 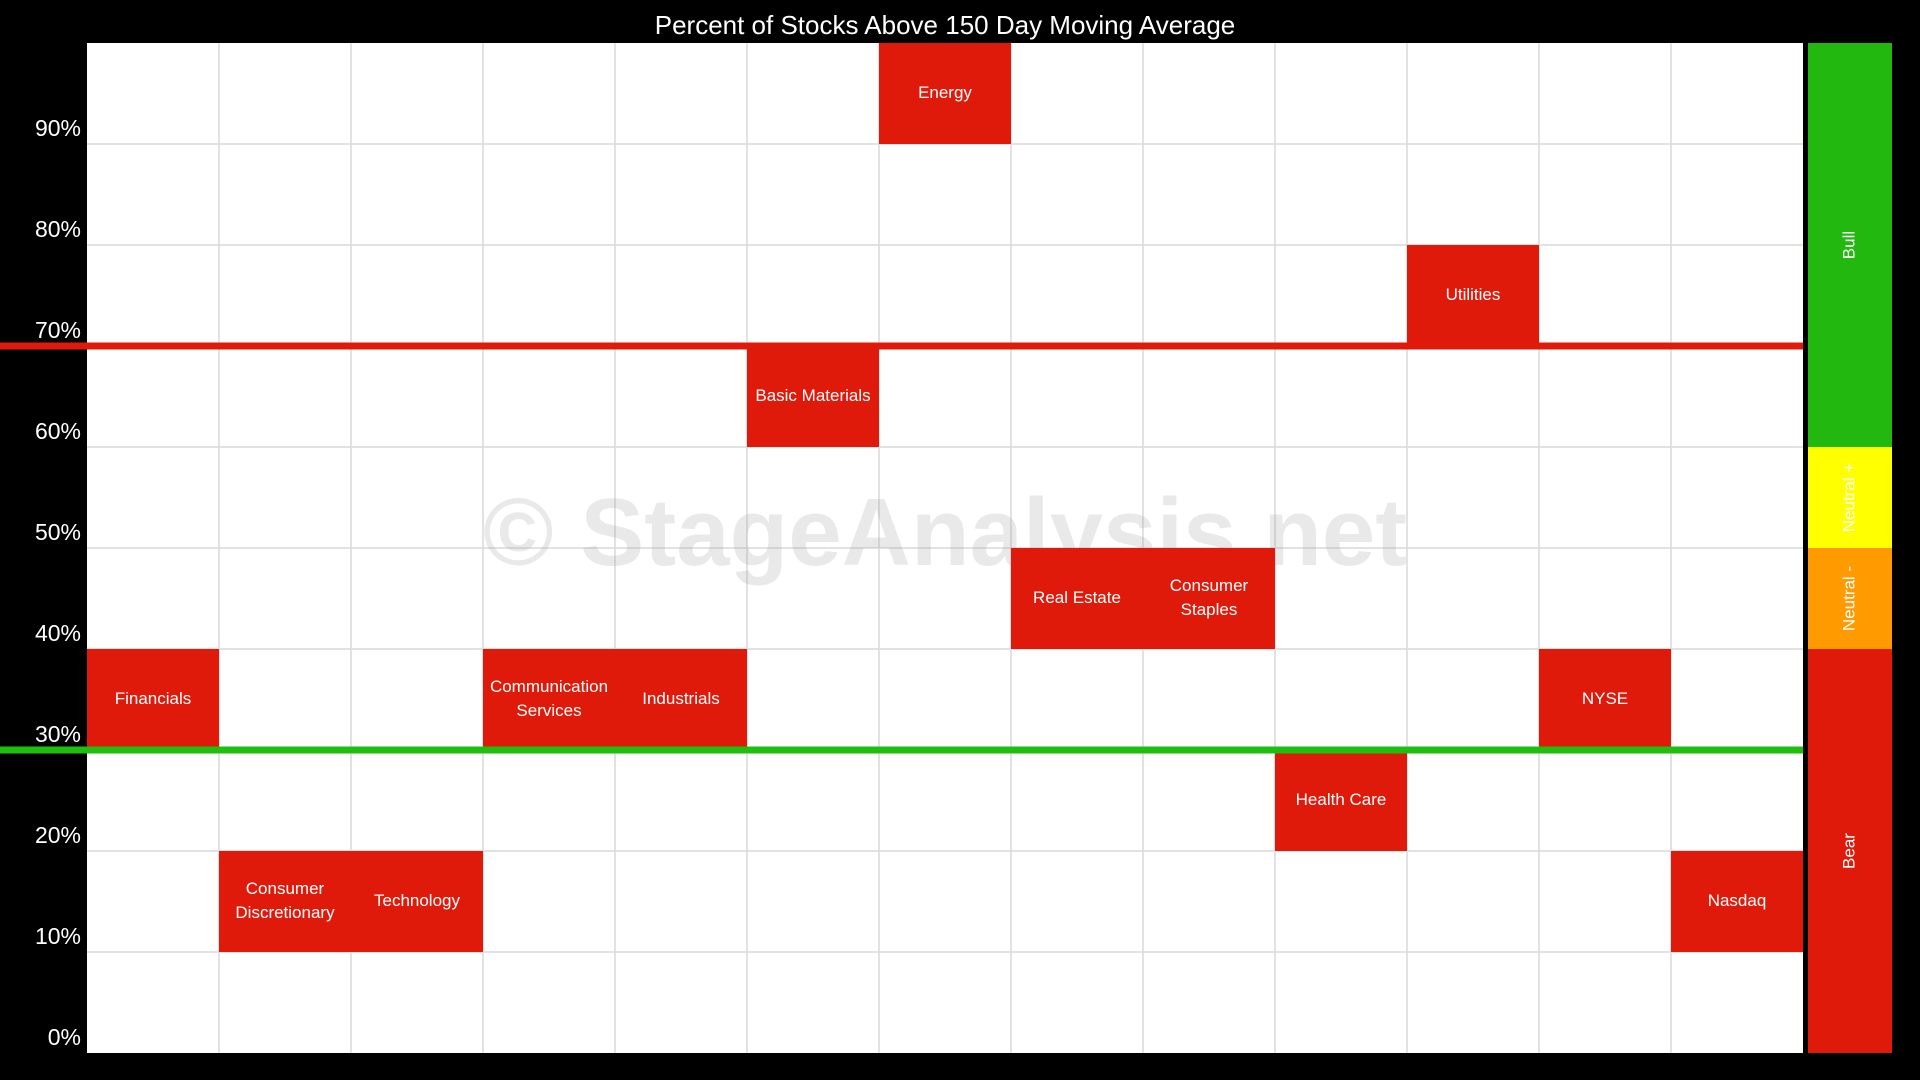 I want to click on cell-label: Communication, so click(x=549, y=686).